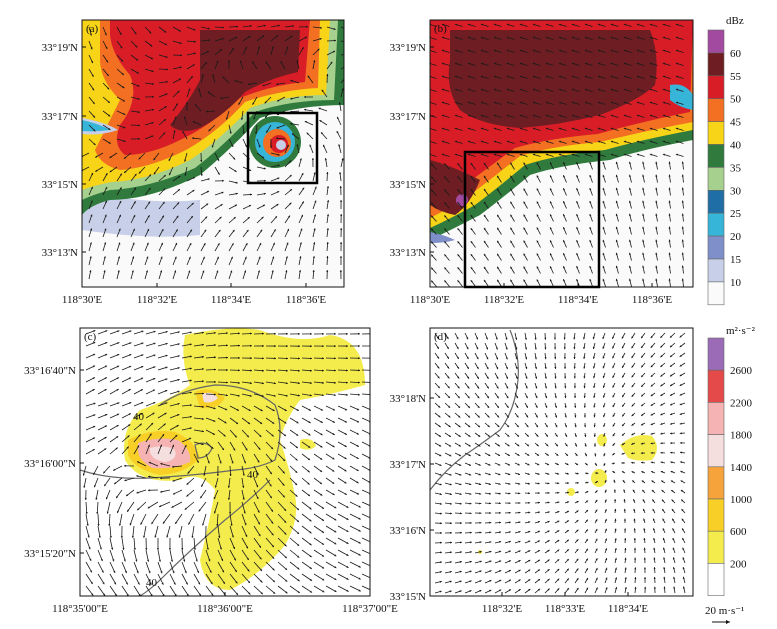  Describe the element at coordinates (652, 300) in the screenshot. I see `x-tick-label: 118°36'E` at that location.